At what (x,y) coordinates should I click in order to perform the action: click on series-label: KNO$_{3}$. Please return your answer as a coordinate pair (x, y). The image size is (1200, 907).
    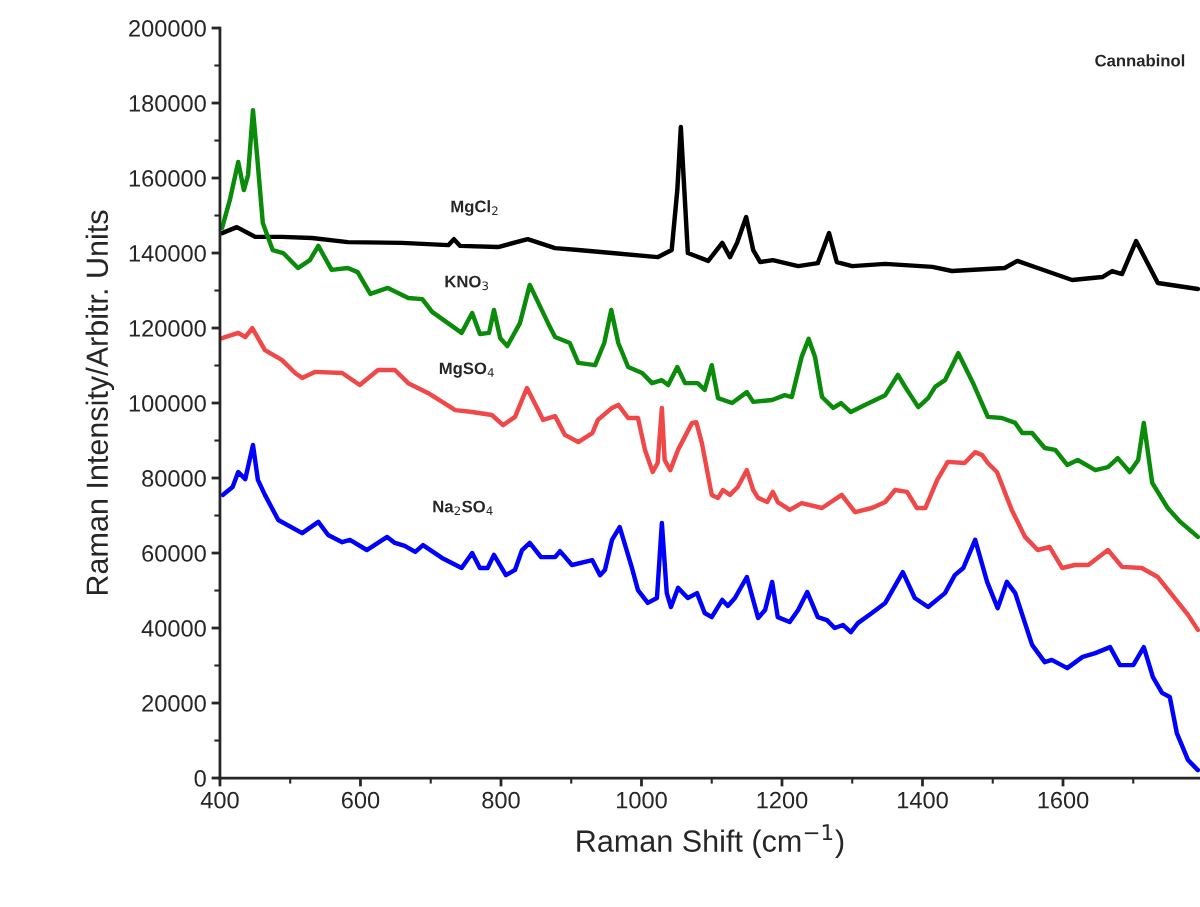
    Looking at the image, I should click on (467, 283).